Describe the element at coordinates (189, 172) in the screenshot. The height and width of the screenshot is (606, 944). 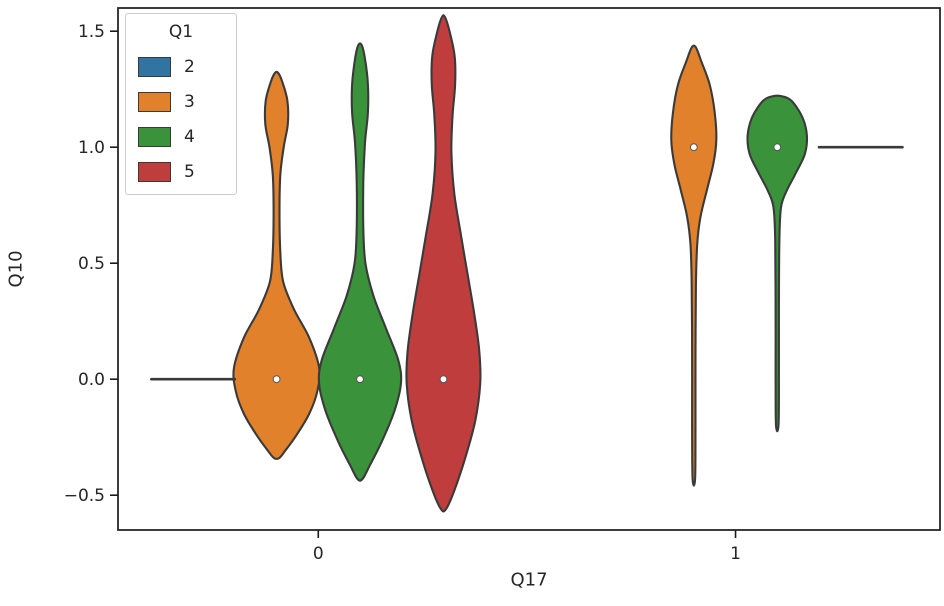
I see `legend-entry-label: 5` at that location.